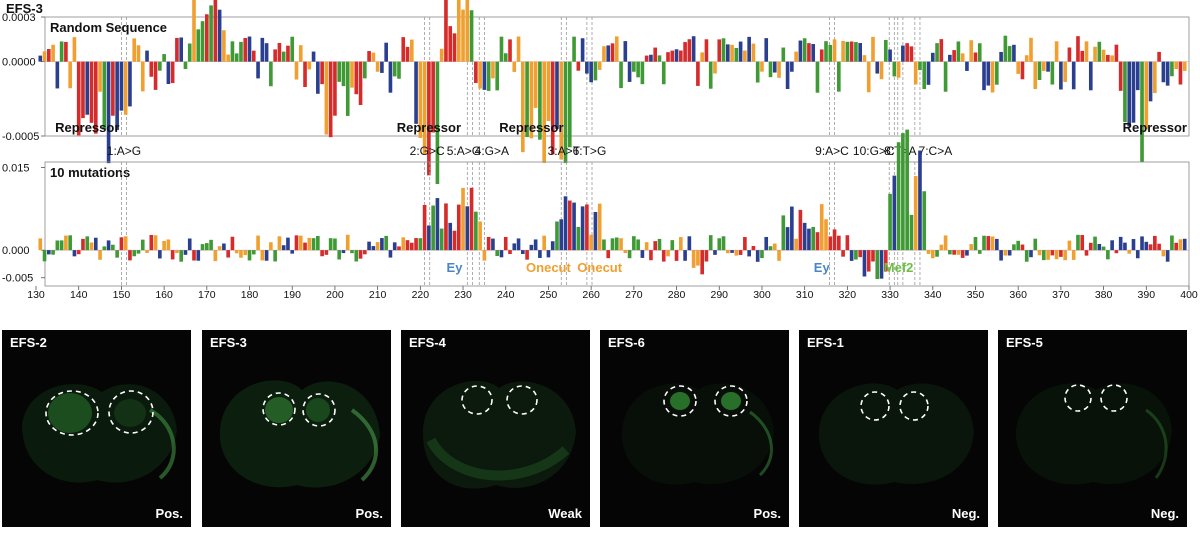  What do you see at coordinates (848, 294) in the screenshot?
I see `x-tick-label: 320` at bounding box center [848, 294].